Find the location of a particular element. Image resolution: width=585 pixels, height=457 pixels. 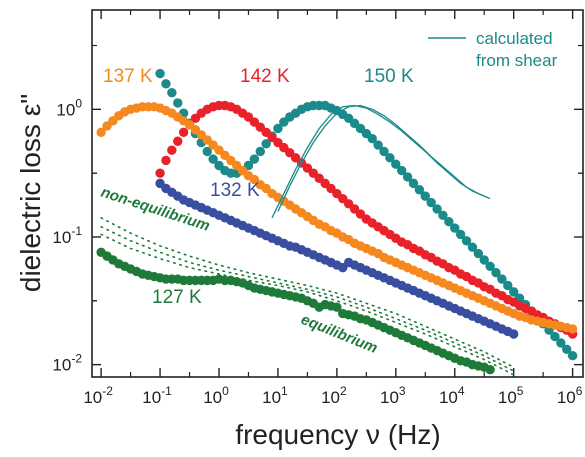

x-tick-label: 10⁴ is located at coordinates (452, 395).